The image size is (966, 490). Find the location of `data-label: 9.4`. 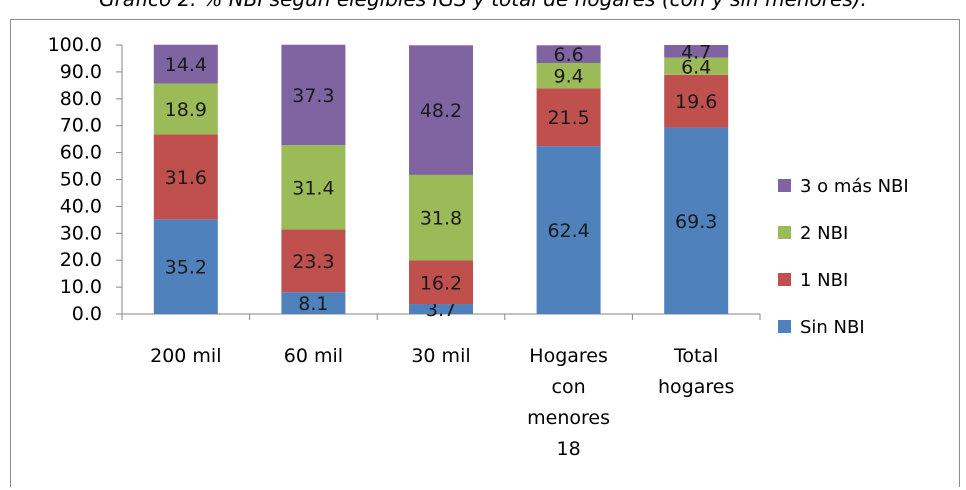

data-label: 9.4 is located at coordinates (568, 77).